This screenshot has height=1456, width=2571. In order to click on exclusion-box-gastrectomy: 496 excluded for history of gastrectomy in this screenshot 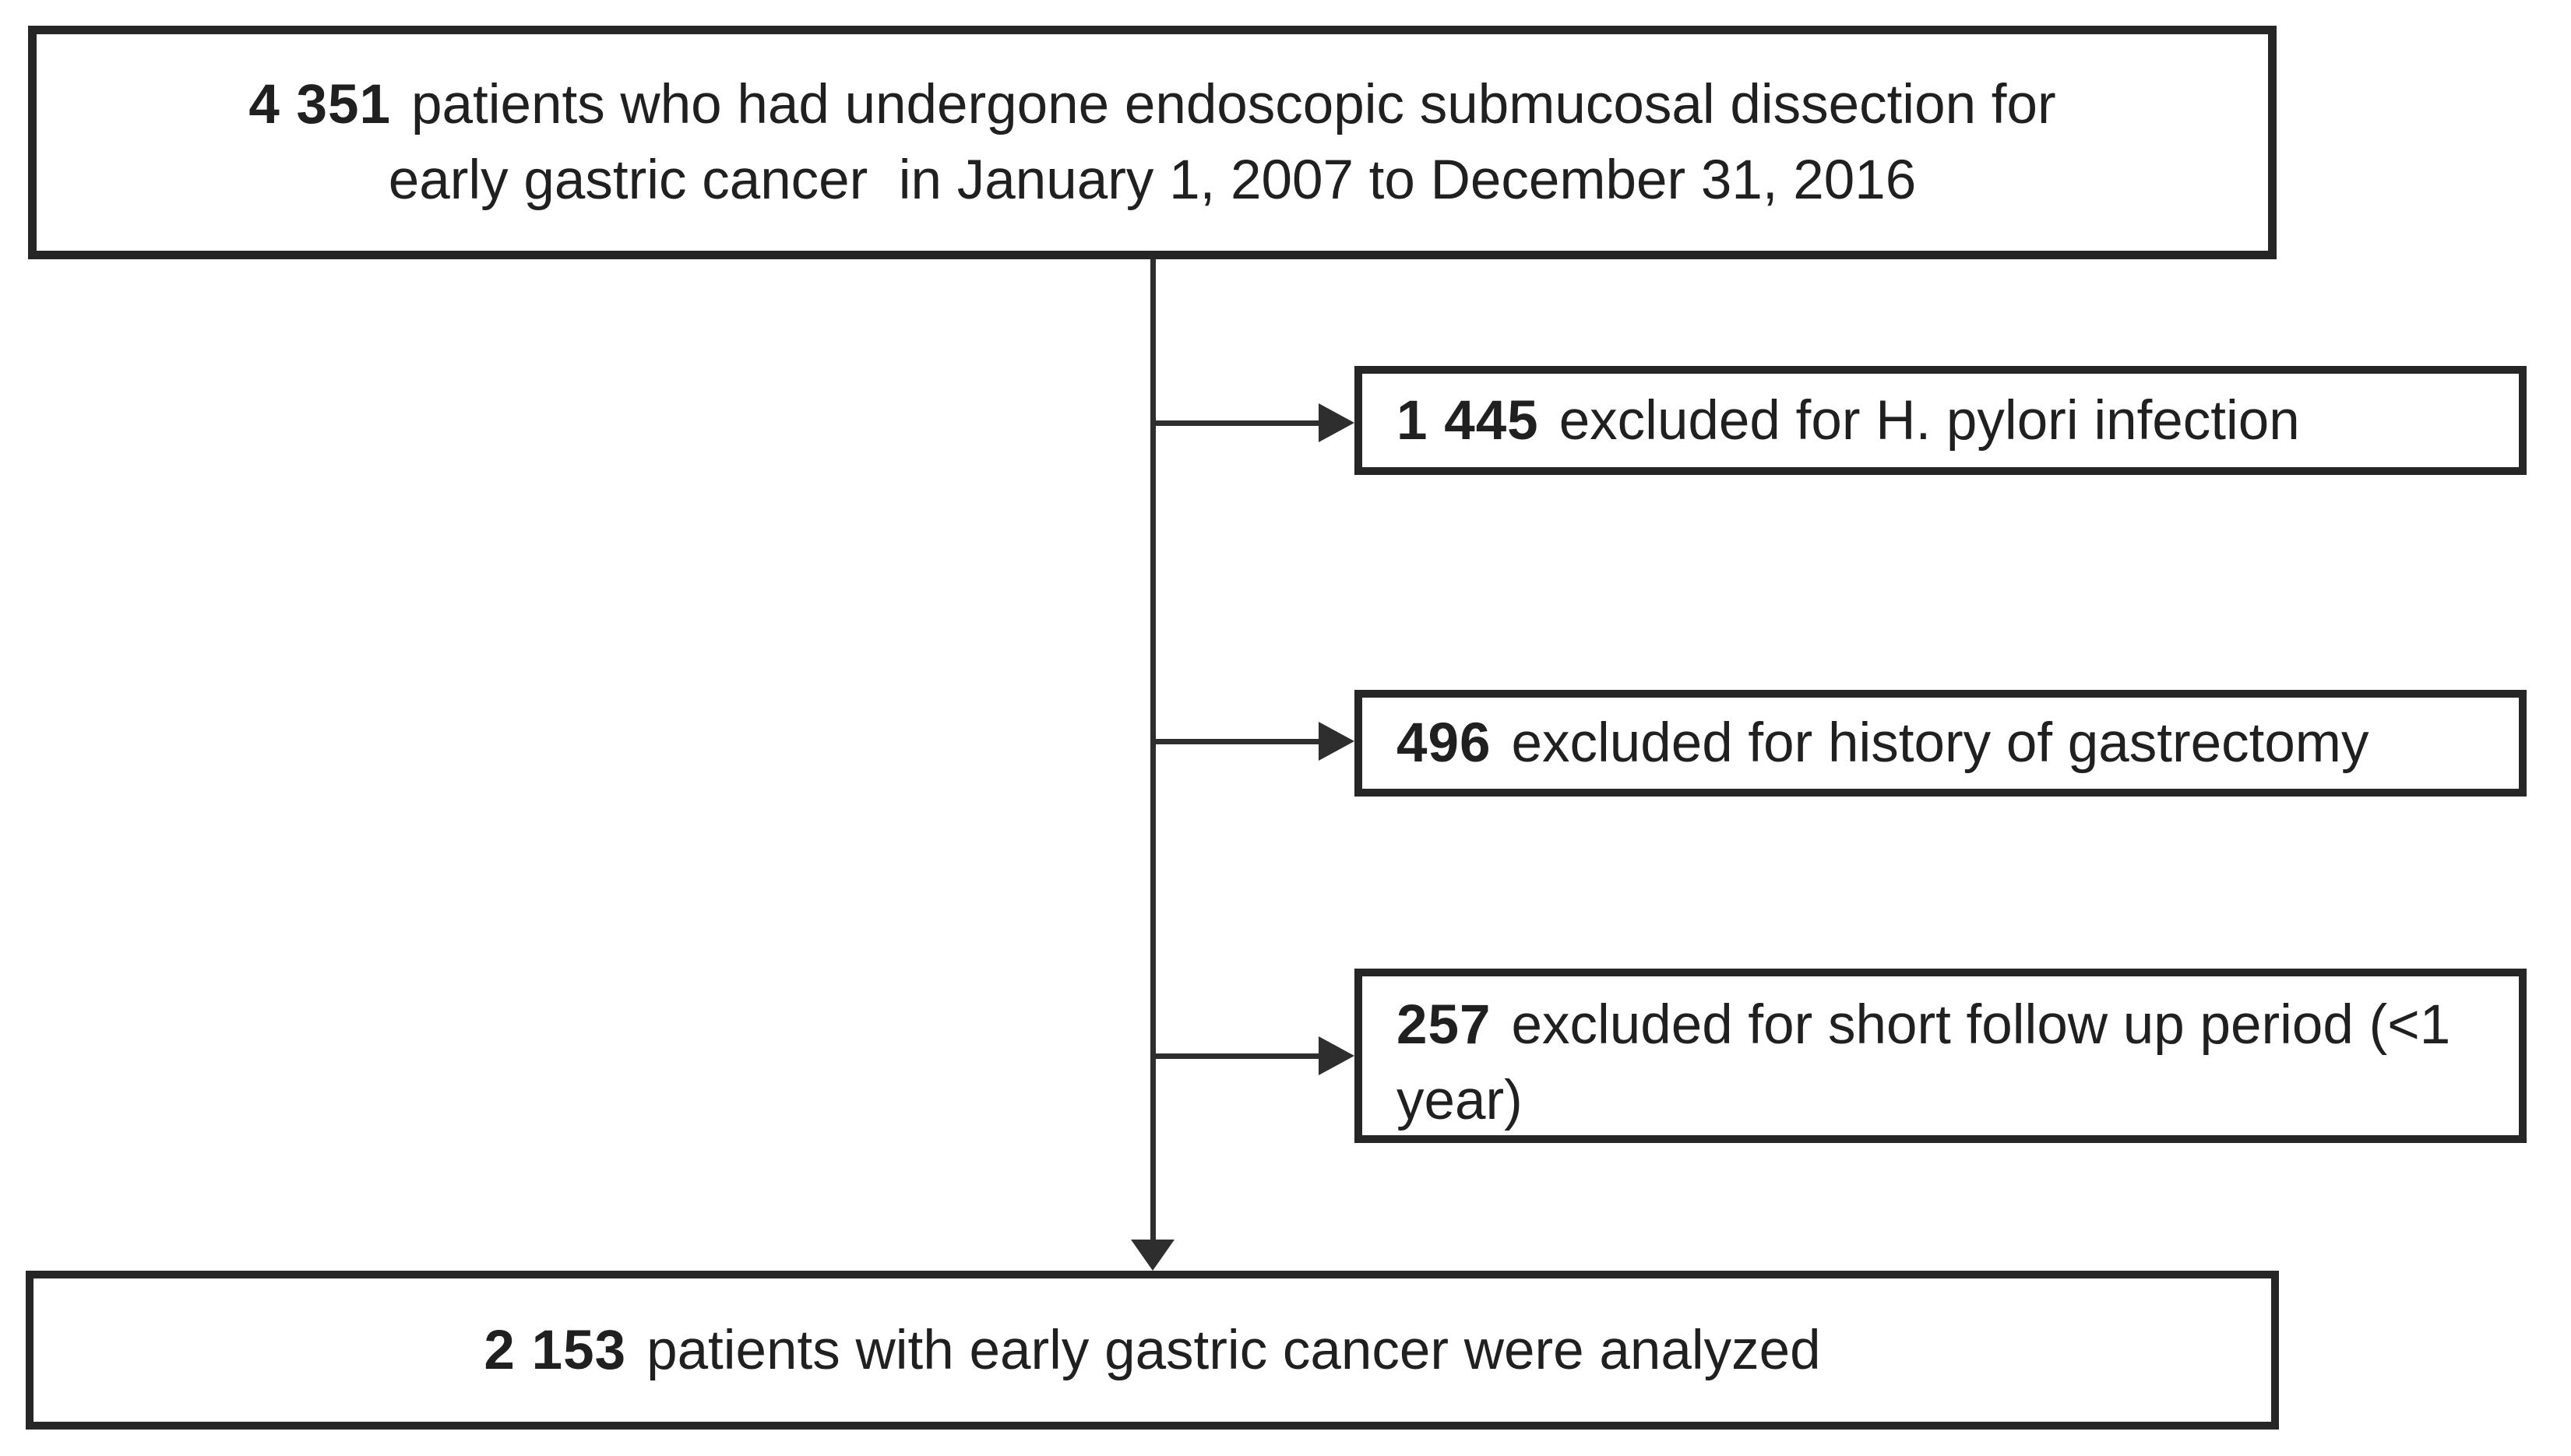, I will do `click(1940, 743)`.